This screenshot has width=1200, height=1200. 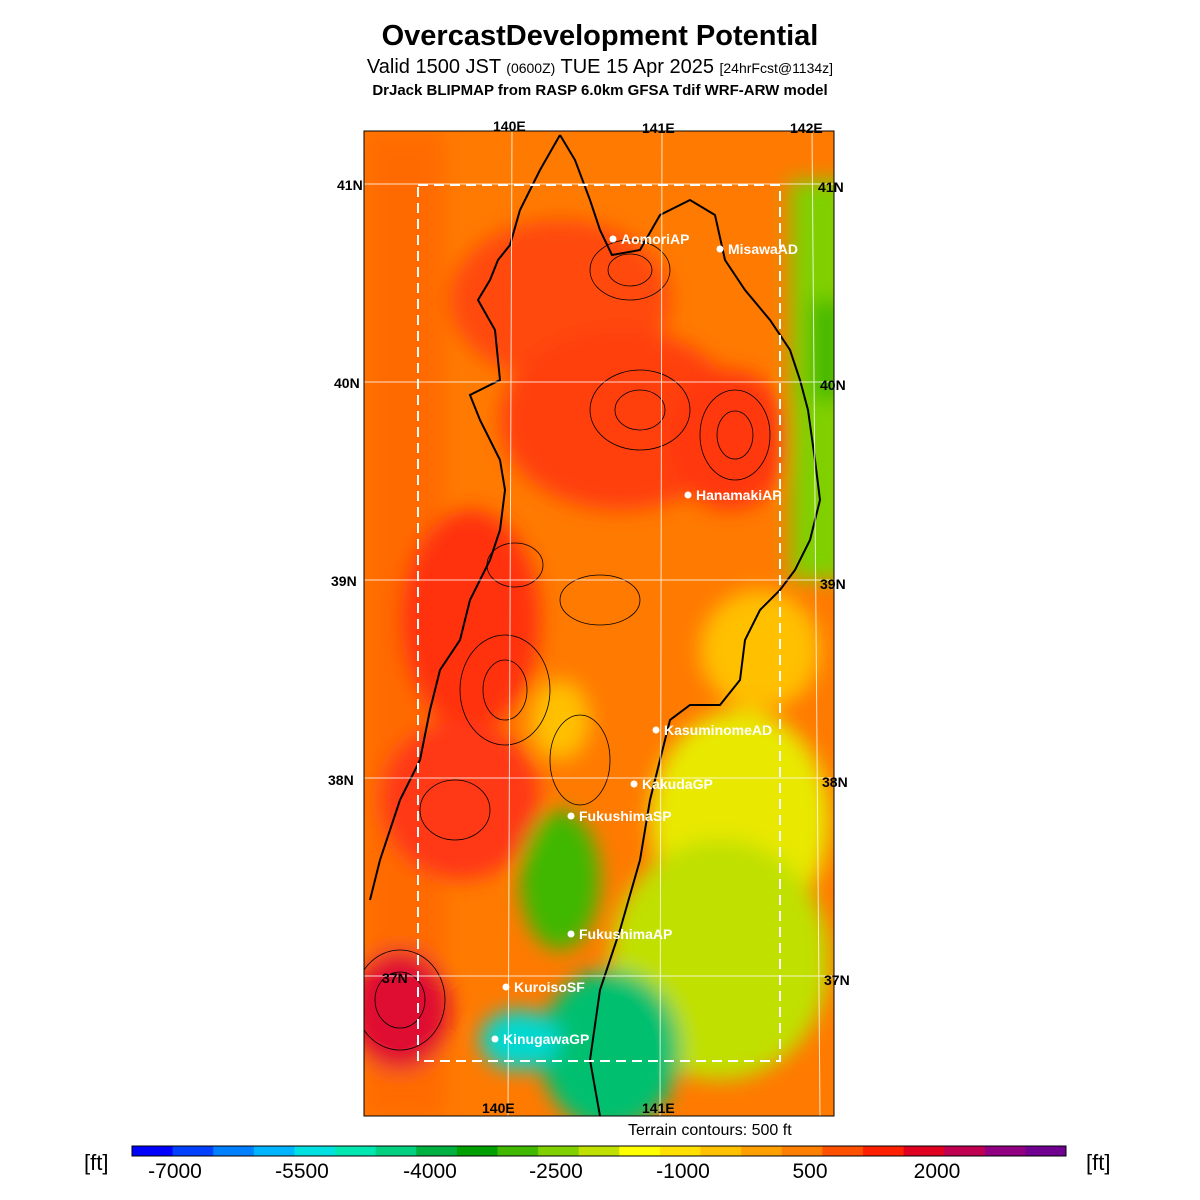 I want to click on lon-label-bottom-141: 141E, so click(x=658, y=1108).